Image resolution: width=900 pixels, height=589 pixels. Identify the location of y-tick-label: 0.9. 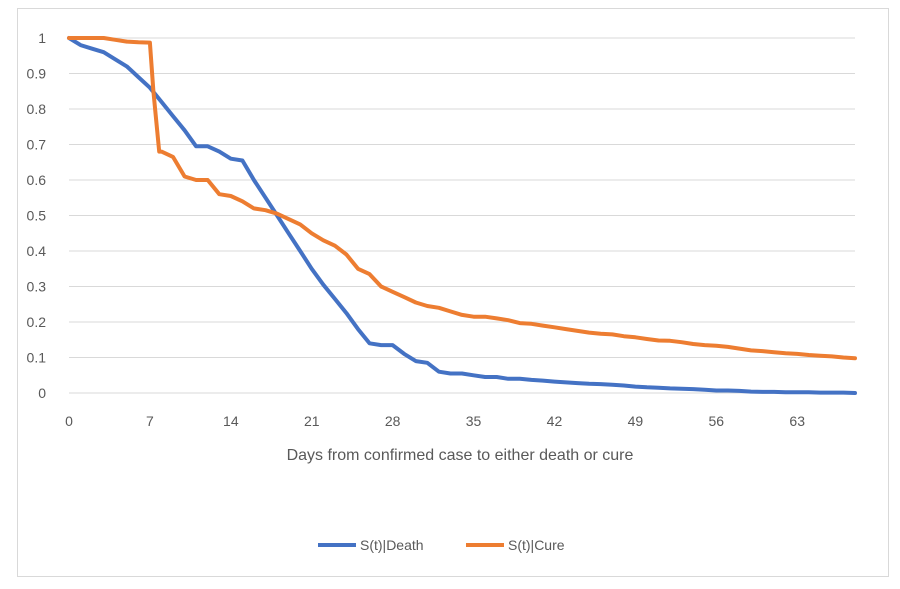
(37, 74).